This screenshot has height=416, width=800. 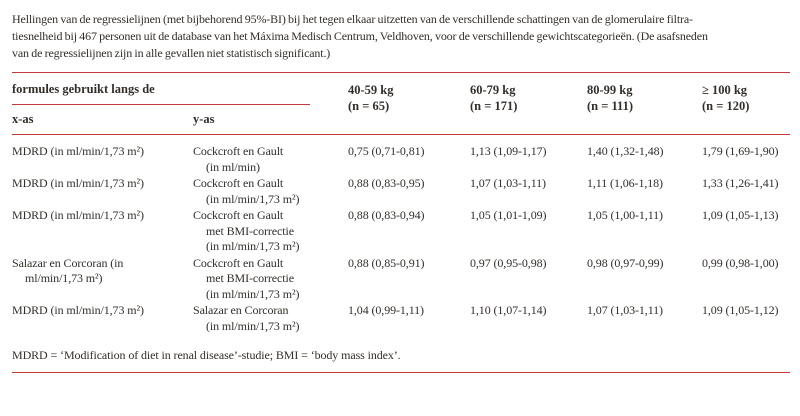 I want to click on weight-n-label: (n = 65), so click(x=369, y=106).